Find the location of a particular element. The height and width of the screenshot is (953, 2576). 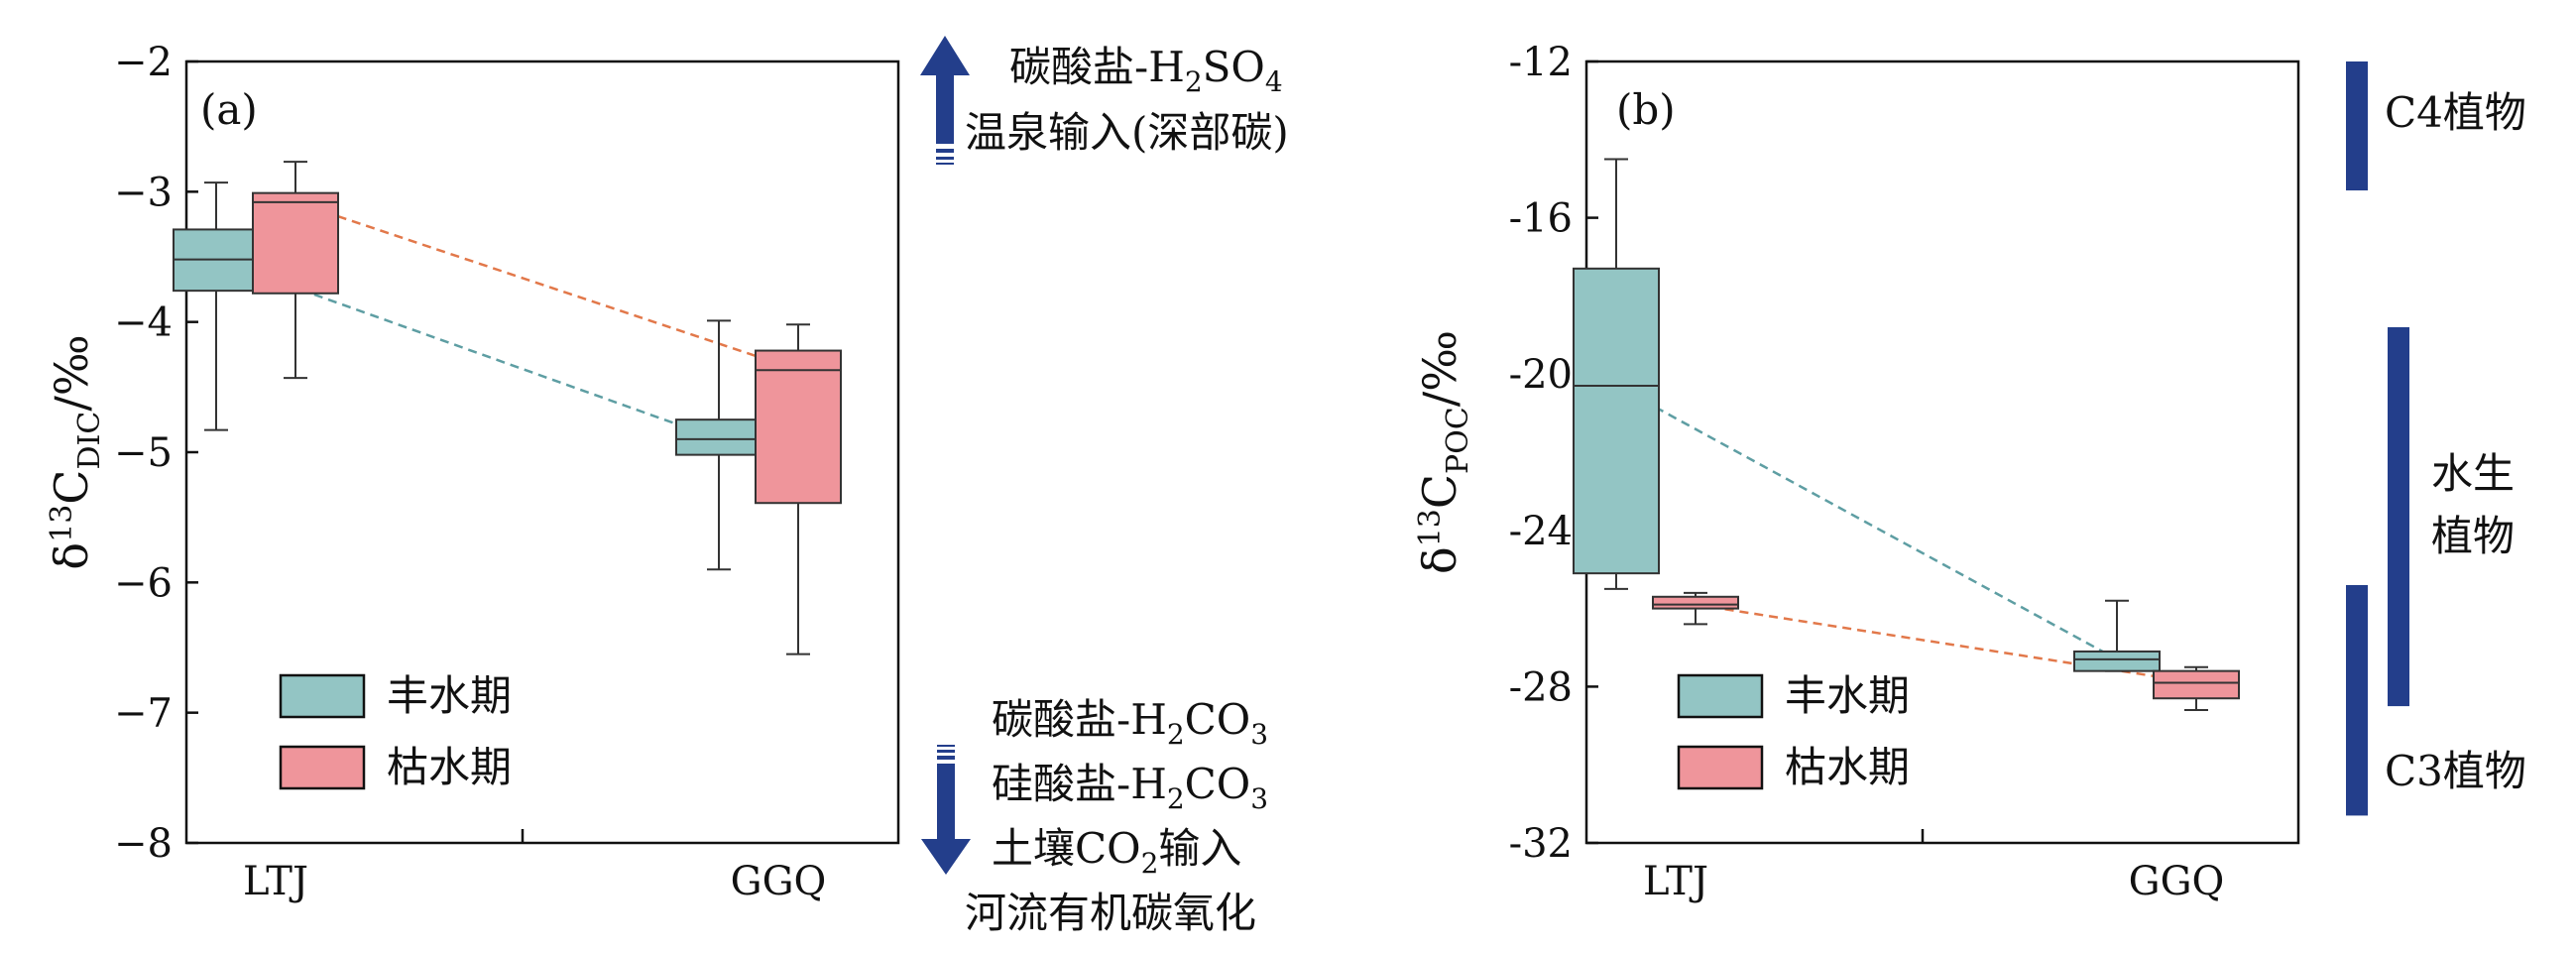

annotation-down-line1: 碳酸盐-H2CO3 is located at coordinates (1130, 723).